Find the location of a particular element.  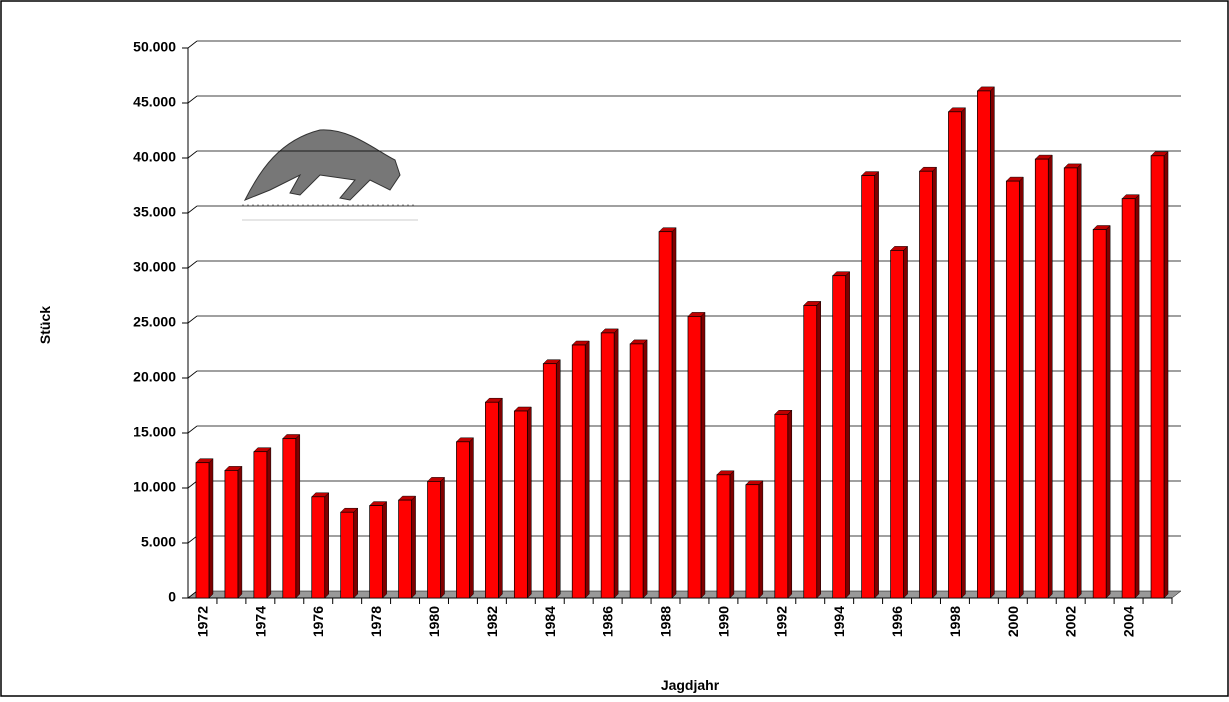

x-tick-label: 1986 is located at coordinates (608, 621).